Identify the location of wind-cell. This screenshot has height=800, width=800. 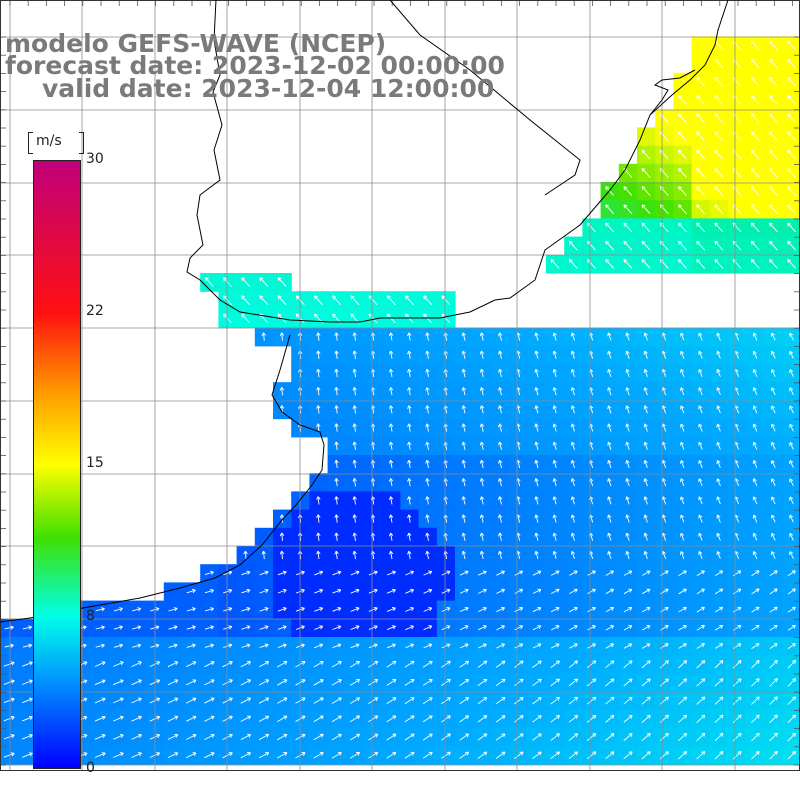
(701, 46).